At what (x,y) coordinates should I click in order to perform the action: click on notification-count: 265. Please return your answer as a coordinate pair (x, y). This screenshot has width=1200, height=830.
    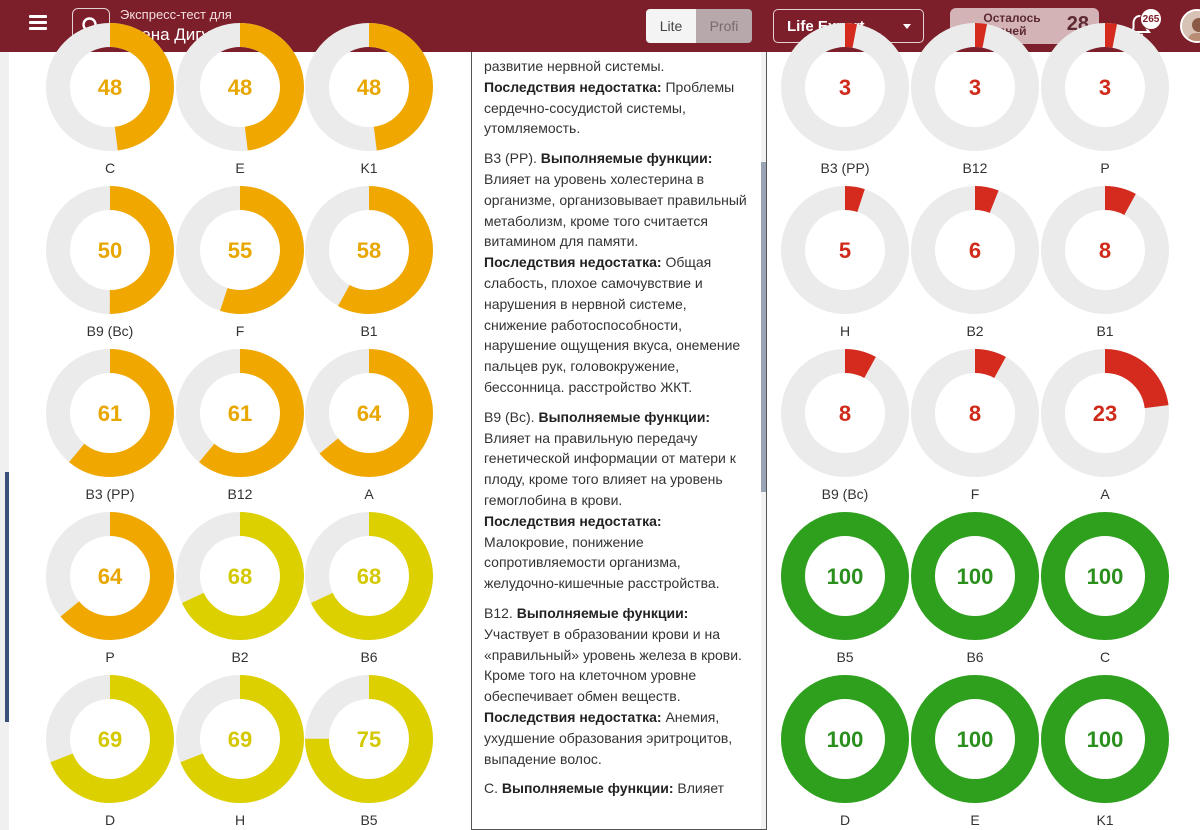
    Looking at the image, I should click on (1151, 19).